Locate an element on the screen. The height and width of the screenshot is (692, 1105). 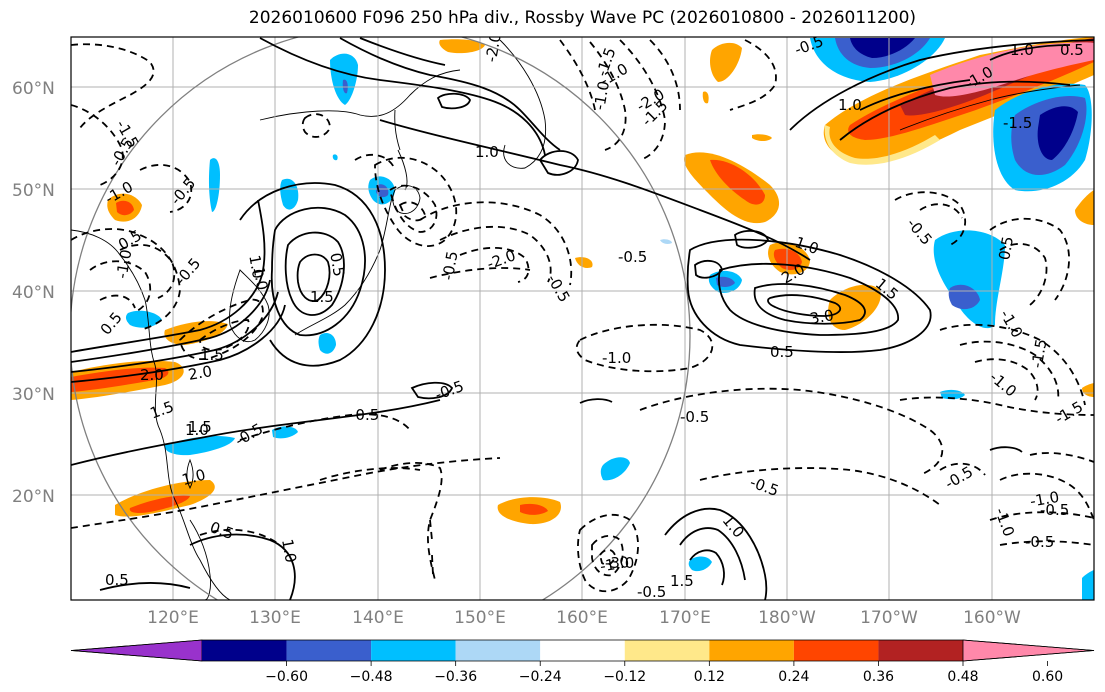
latitude-labels: 60°N 50°N 40°N 30°N 20°N is located at coordinates (33, 293).